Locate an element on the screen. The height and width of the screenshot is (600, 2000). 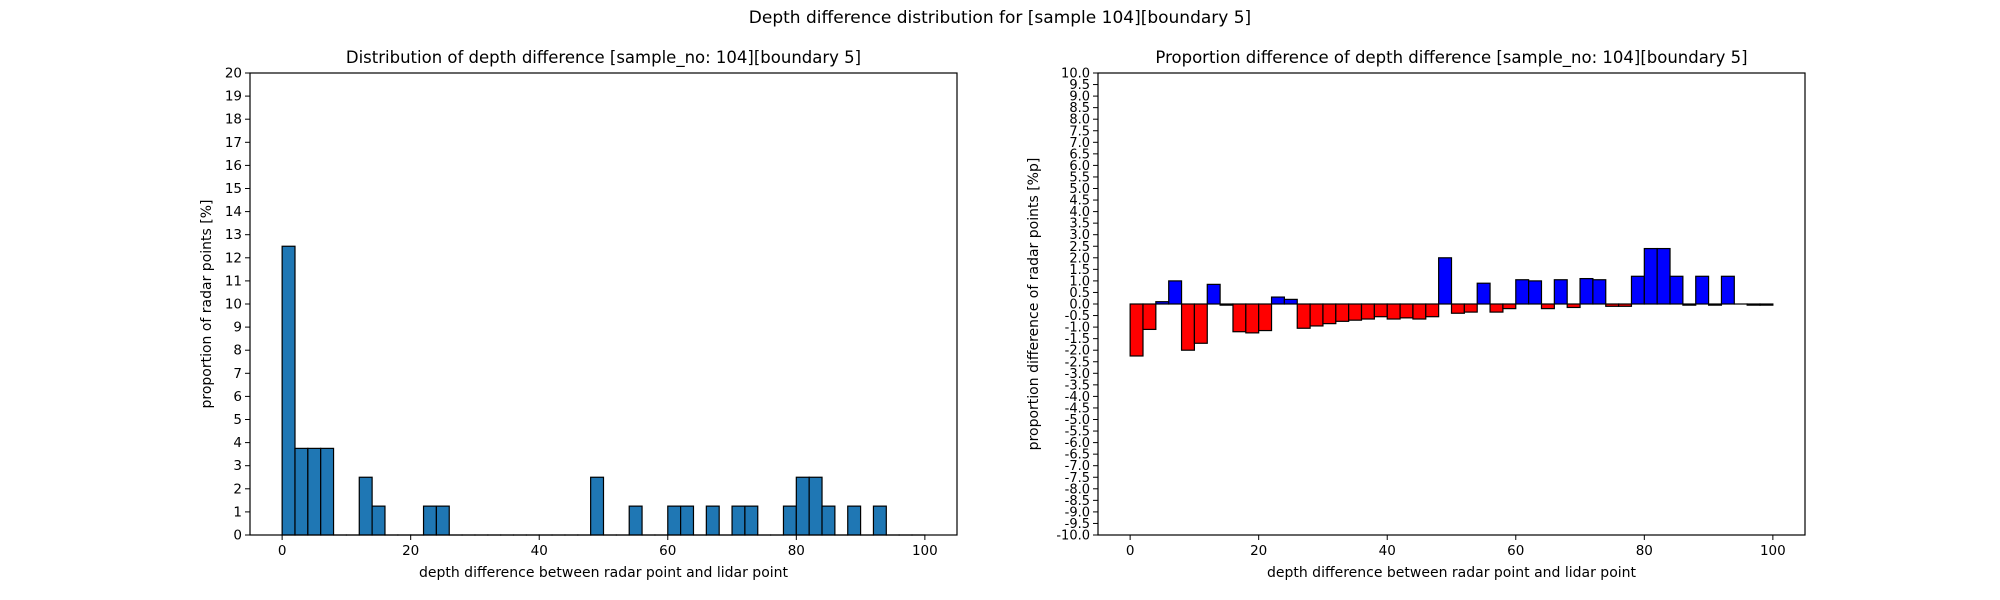
y-tick-label: 10 is located at coordinates (233, 305).